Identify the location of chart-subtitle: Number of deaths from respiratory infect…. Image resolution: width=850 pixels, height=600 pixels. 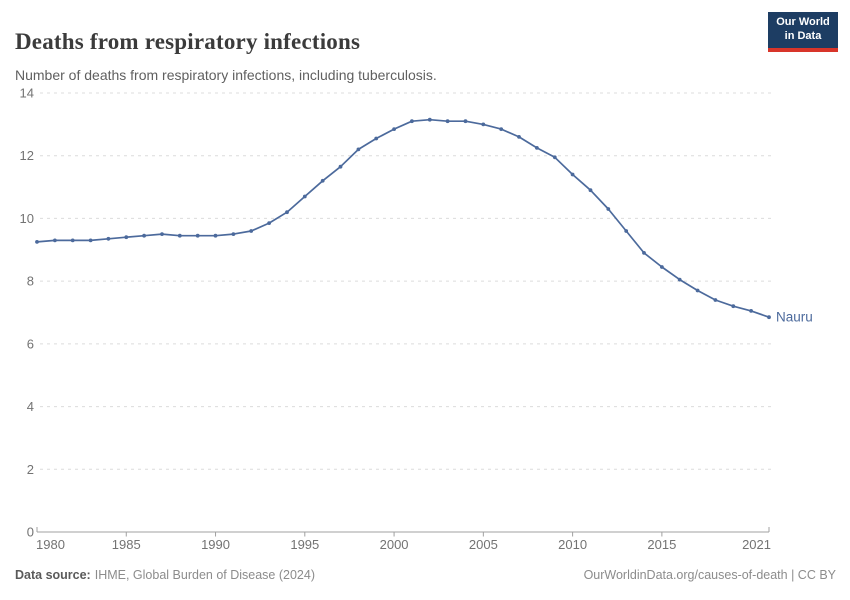
(226, 75).